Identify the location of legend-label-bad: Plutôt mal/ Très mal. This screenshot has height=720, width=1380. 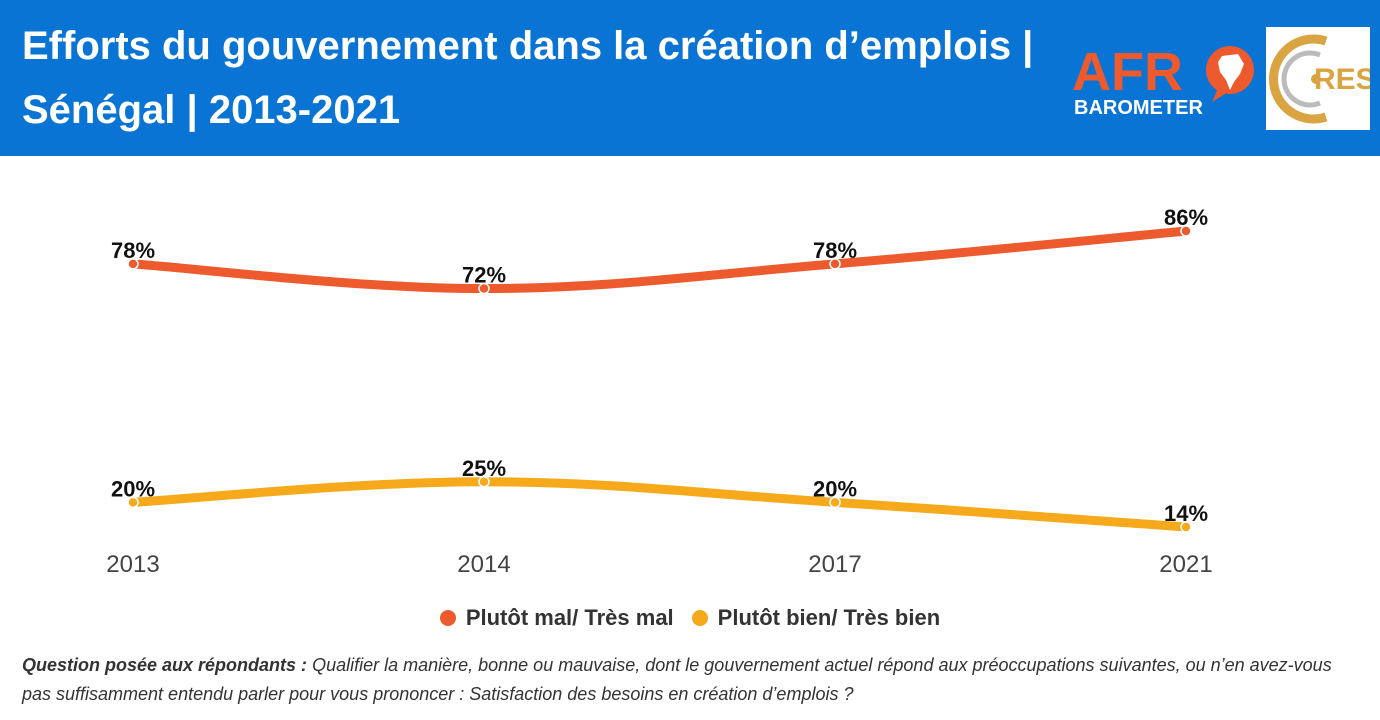
(569, 617).